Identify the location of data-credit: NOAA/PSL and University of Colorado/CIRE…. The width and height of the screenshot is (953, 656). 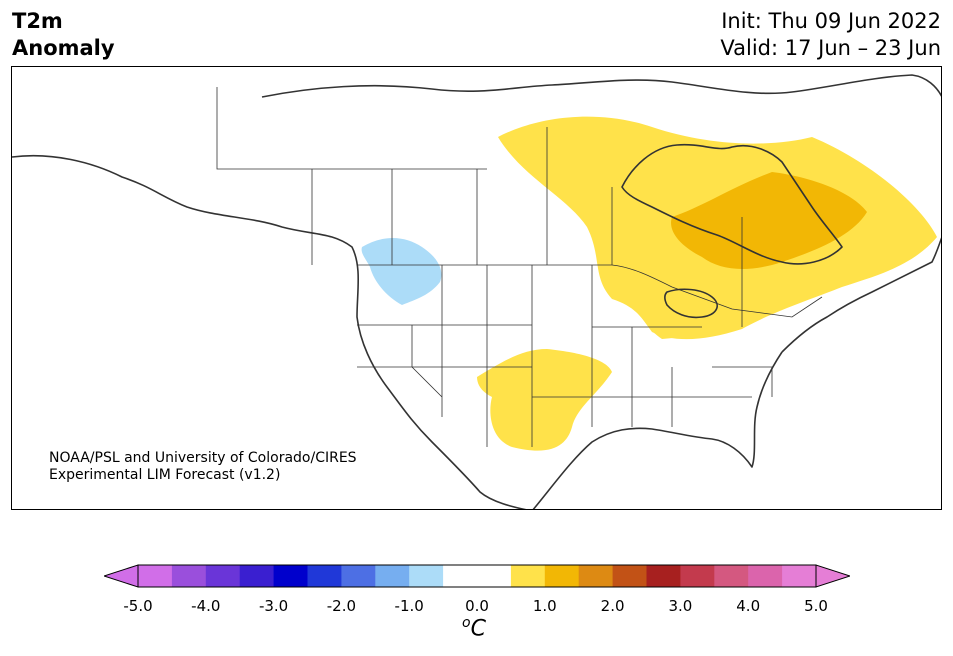
(203, 467).